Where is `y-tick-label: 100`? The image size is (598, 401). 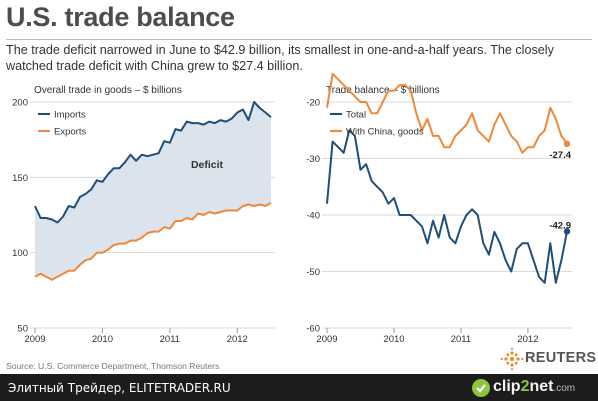
y-tick-label: 100 is located at coordinates (20, 253).